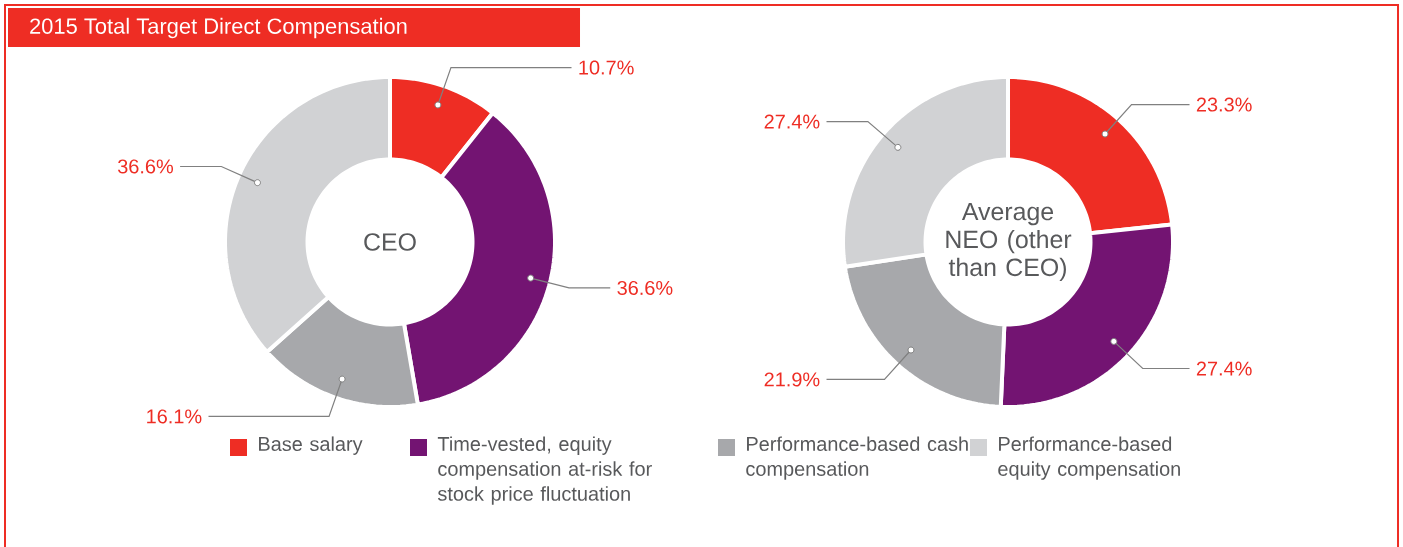 The height and width of the screenshot is (547, 1403). Describe the element at coordinates (792, 379) in the screenshot. I see `data-label: 21.9%` at that location.